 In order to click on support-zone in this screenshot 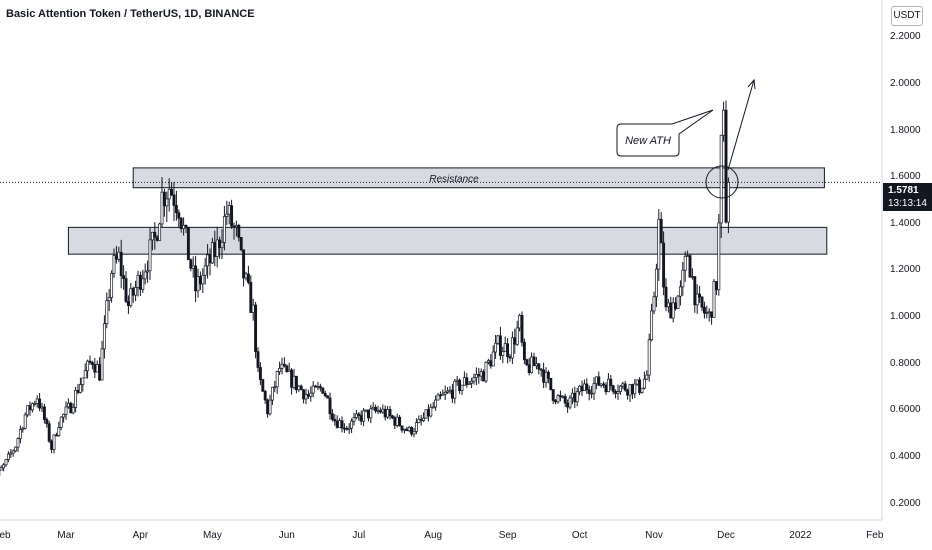, I will do `click(447, 240)`.